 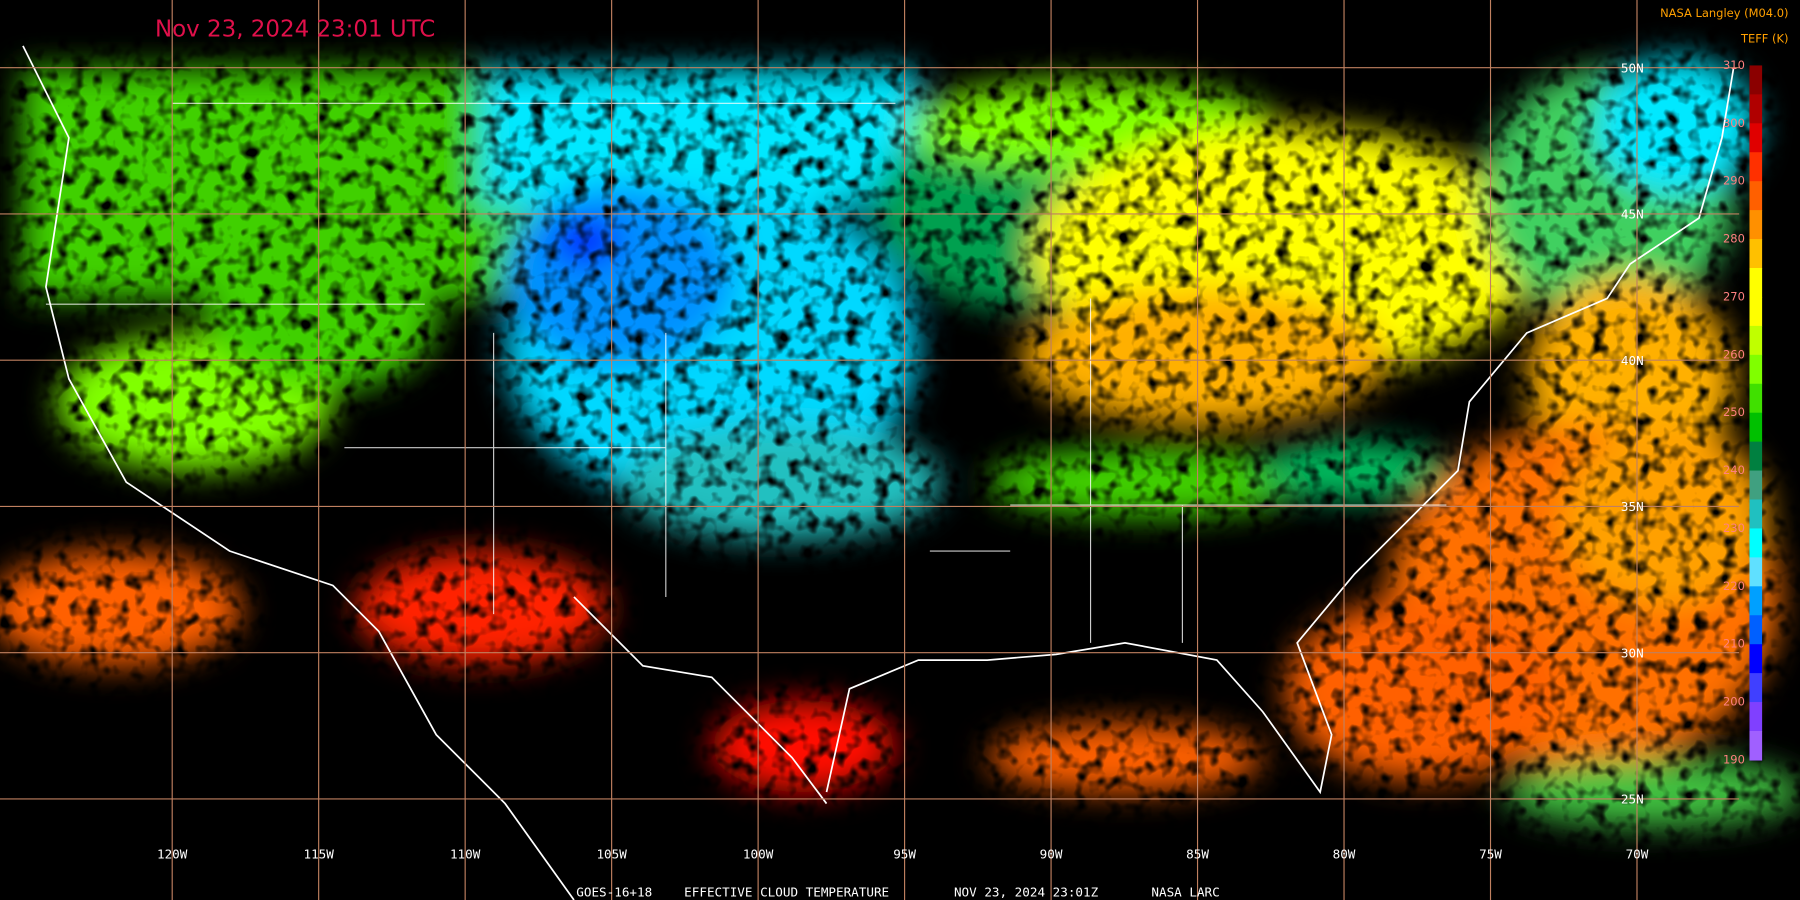 I want to click on colorbar-tick-label: 290, so click(x=1734, y=181).